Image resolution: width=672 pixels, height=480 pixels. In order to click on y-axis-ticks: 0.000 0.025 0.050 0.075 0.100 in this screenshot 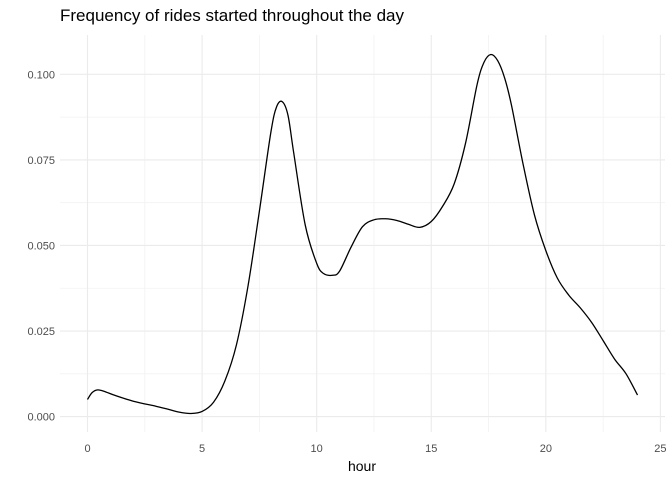, I will do `click(41, 246)`.